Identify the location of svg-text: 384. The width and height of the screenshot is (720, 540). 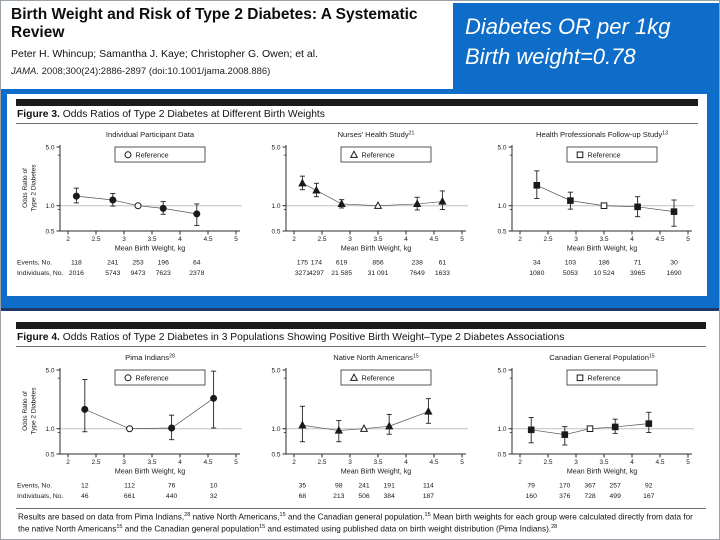
(390, 496).